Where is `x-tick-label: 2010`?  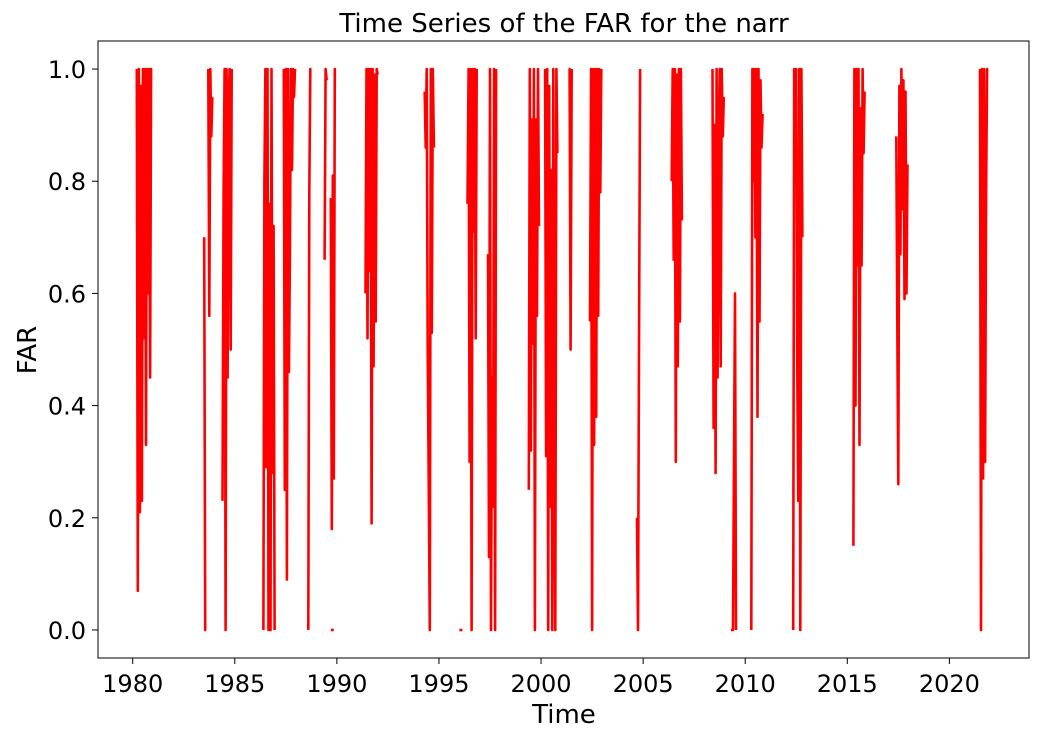
x-tick-label: 2010 is located at coordinates (745, 684).